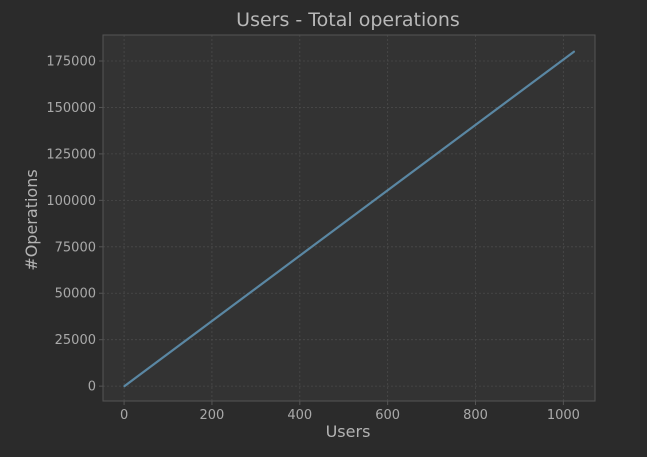 The image size is (647, 457). I want to click on x-tick-label: 0, so click(124, 415).